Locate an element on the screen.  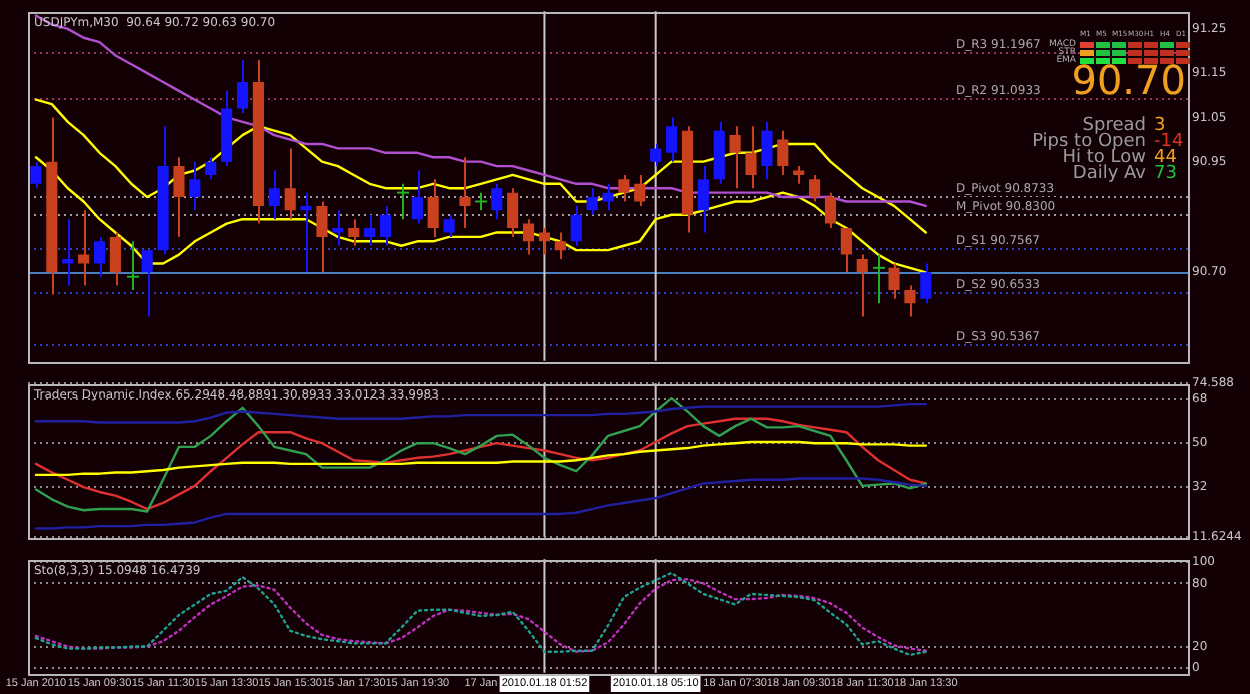
annotation: -14 is located at coordinates (1169, 142).